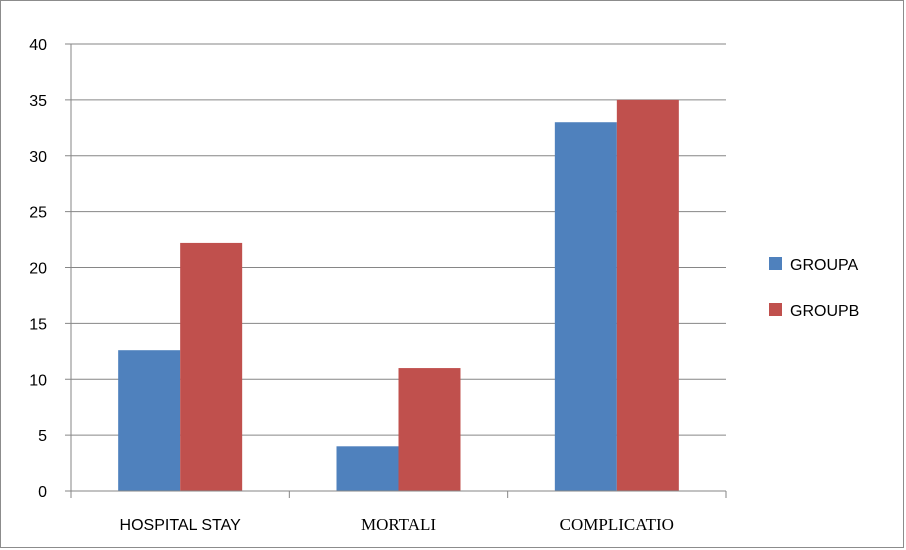  I want to click on y-tick-labels: 0 5 10 15 20 25 30 35 40, so click(38, 269).